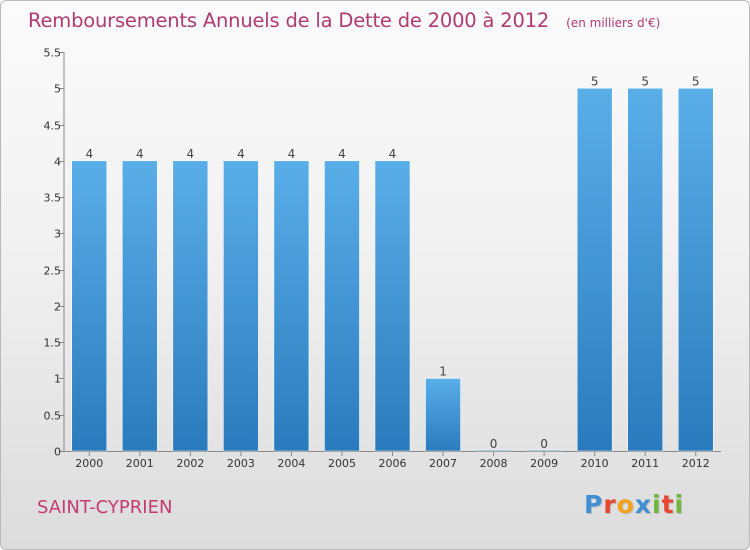 The height and width of the screenshot is (550, 750). I want to click on y-tick-label: 3.5, so click(53, 198).